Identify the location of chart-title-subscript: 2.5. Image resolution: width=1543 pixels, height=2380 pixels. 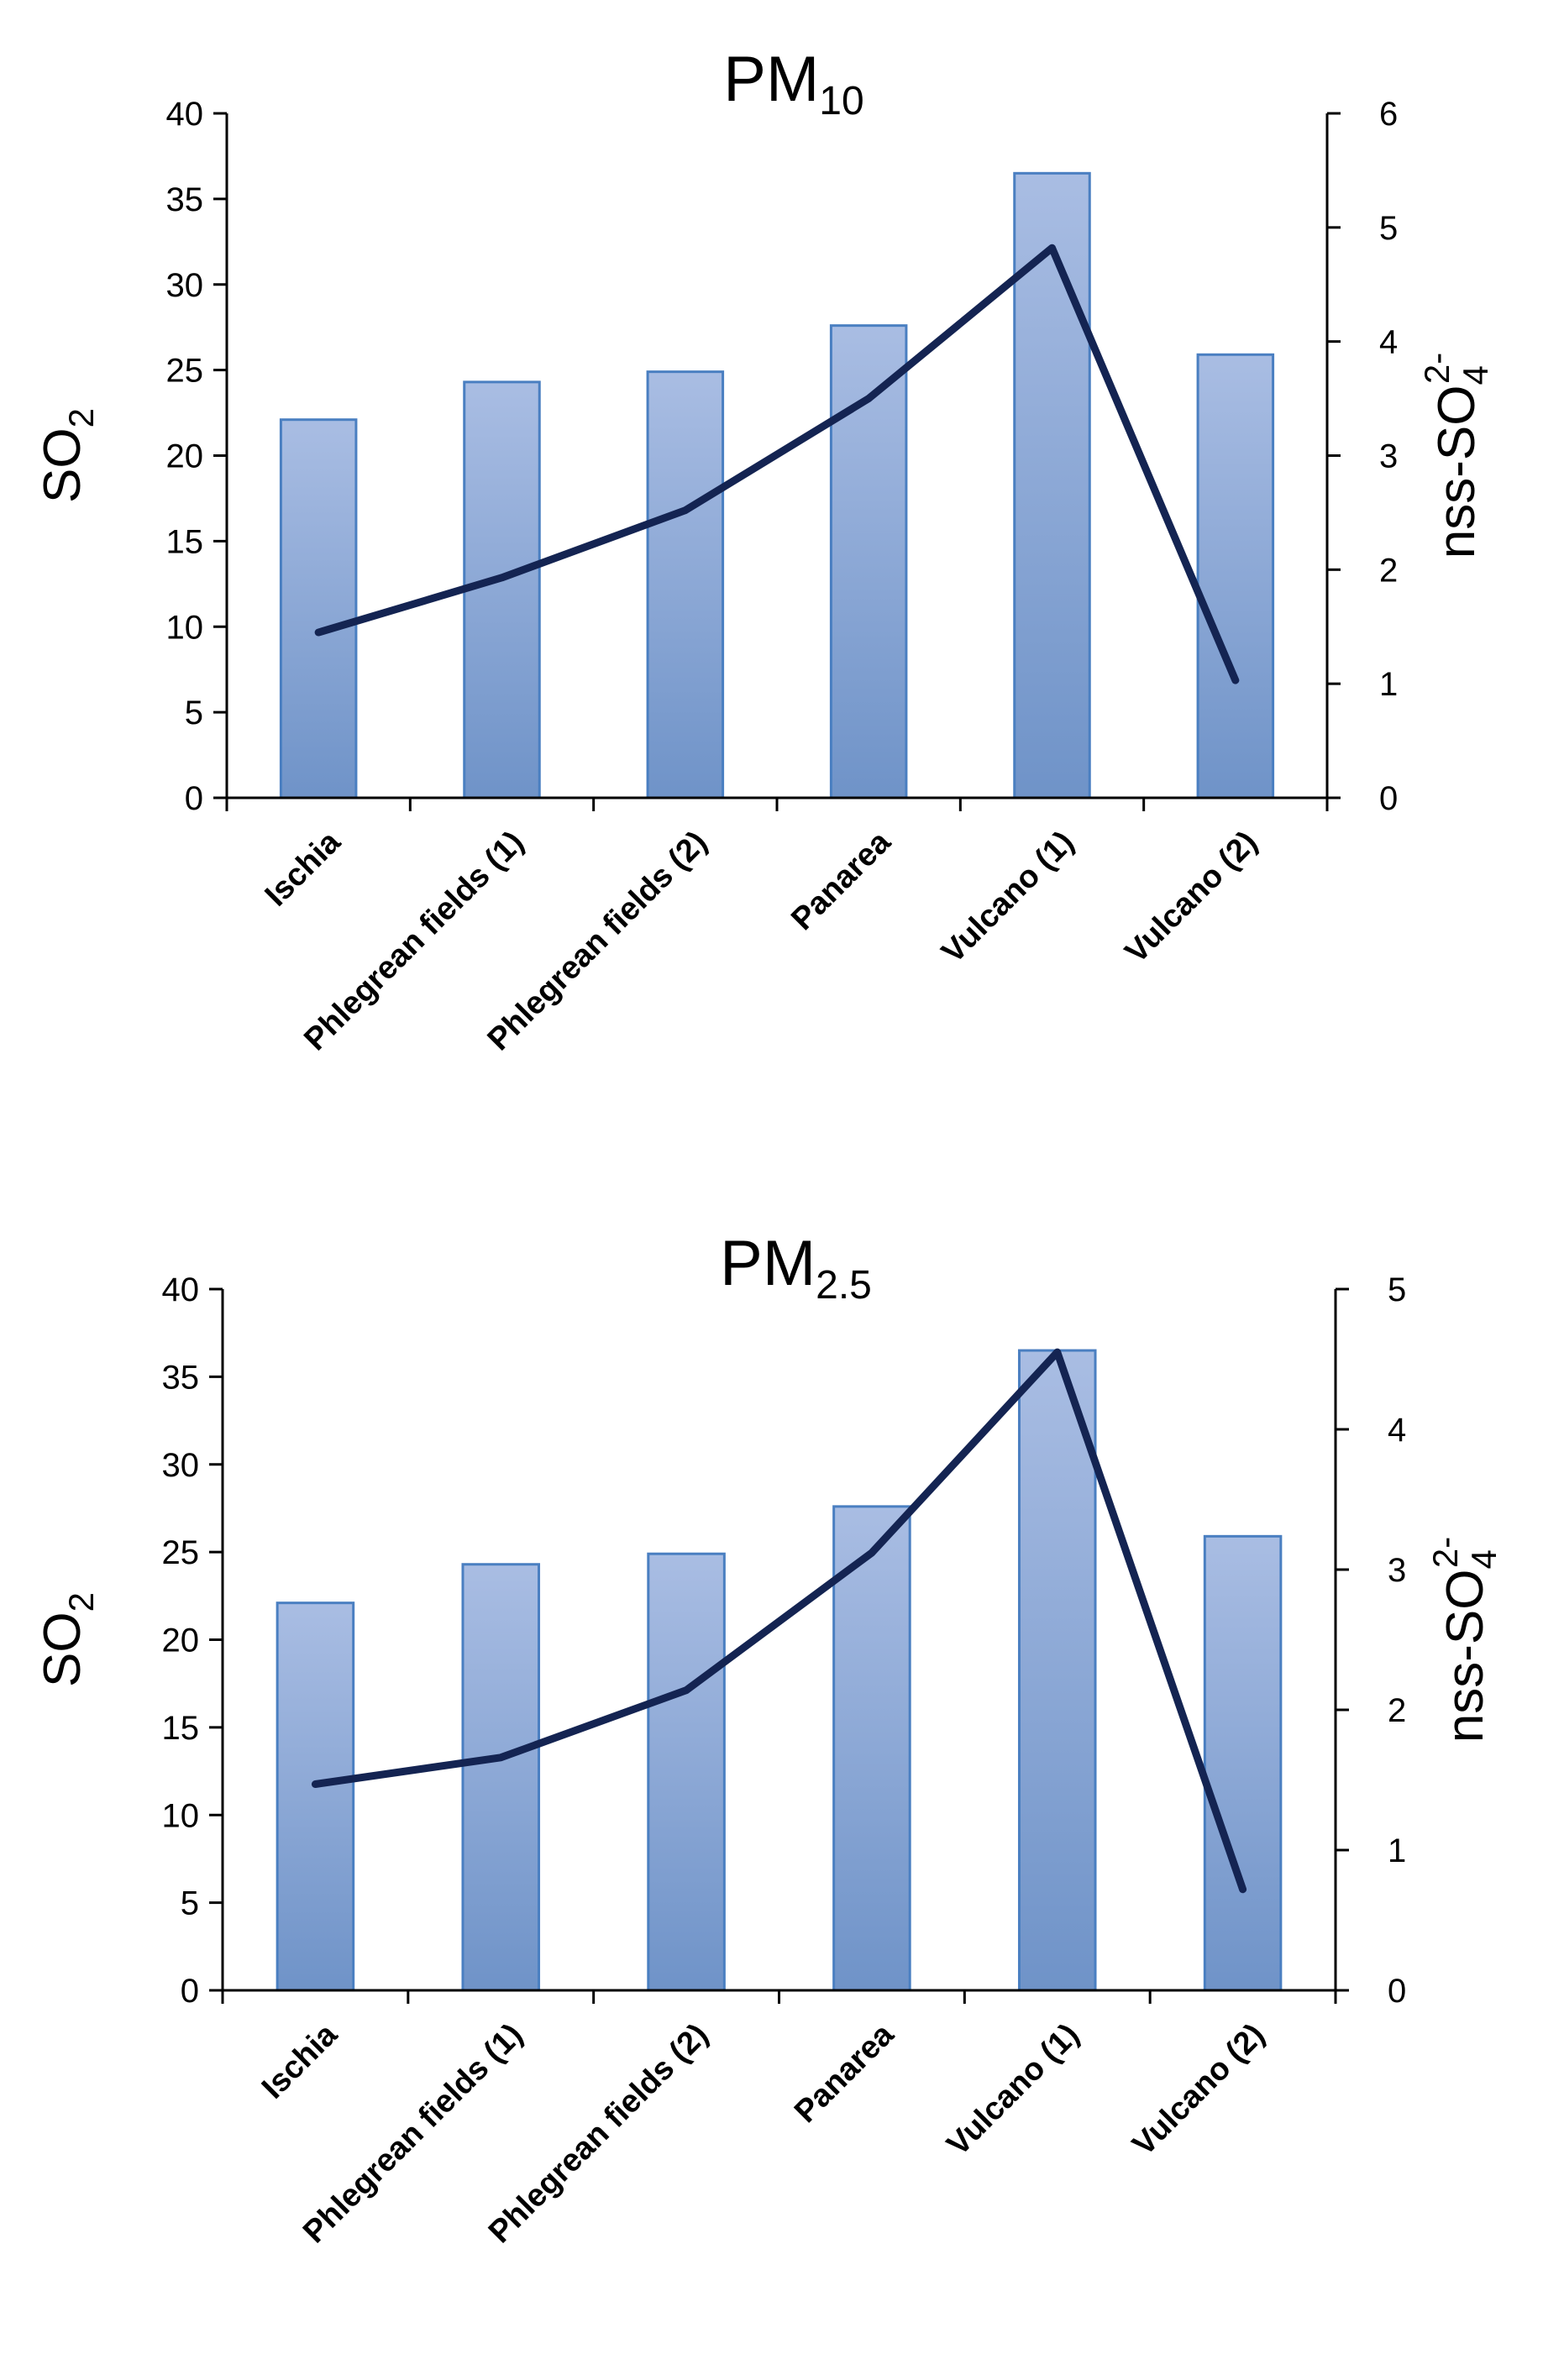
(844, 1286).